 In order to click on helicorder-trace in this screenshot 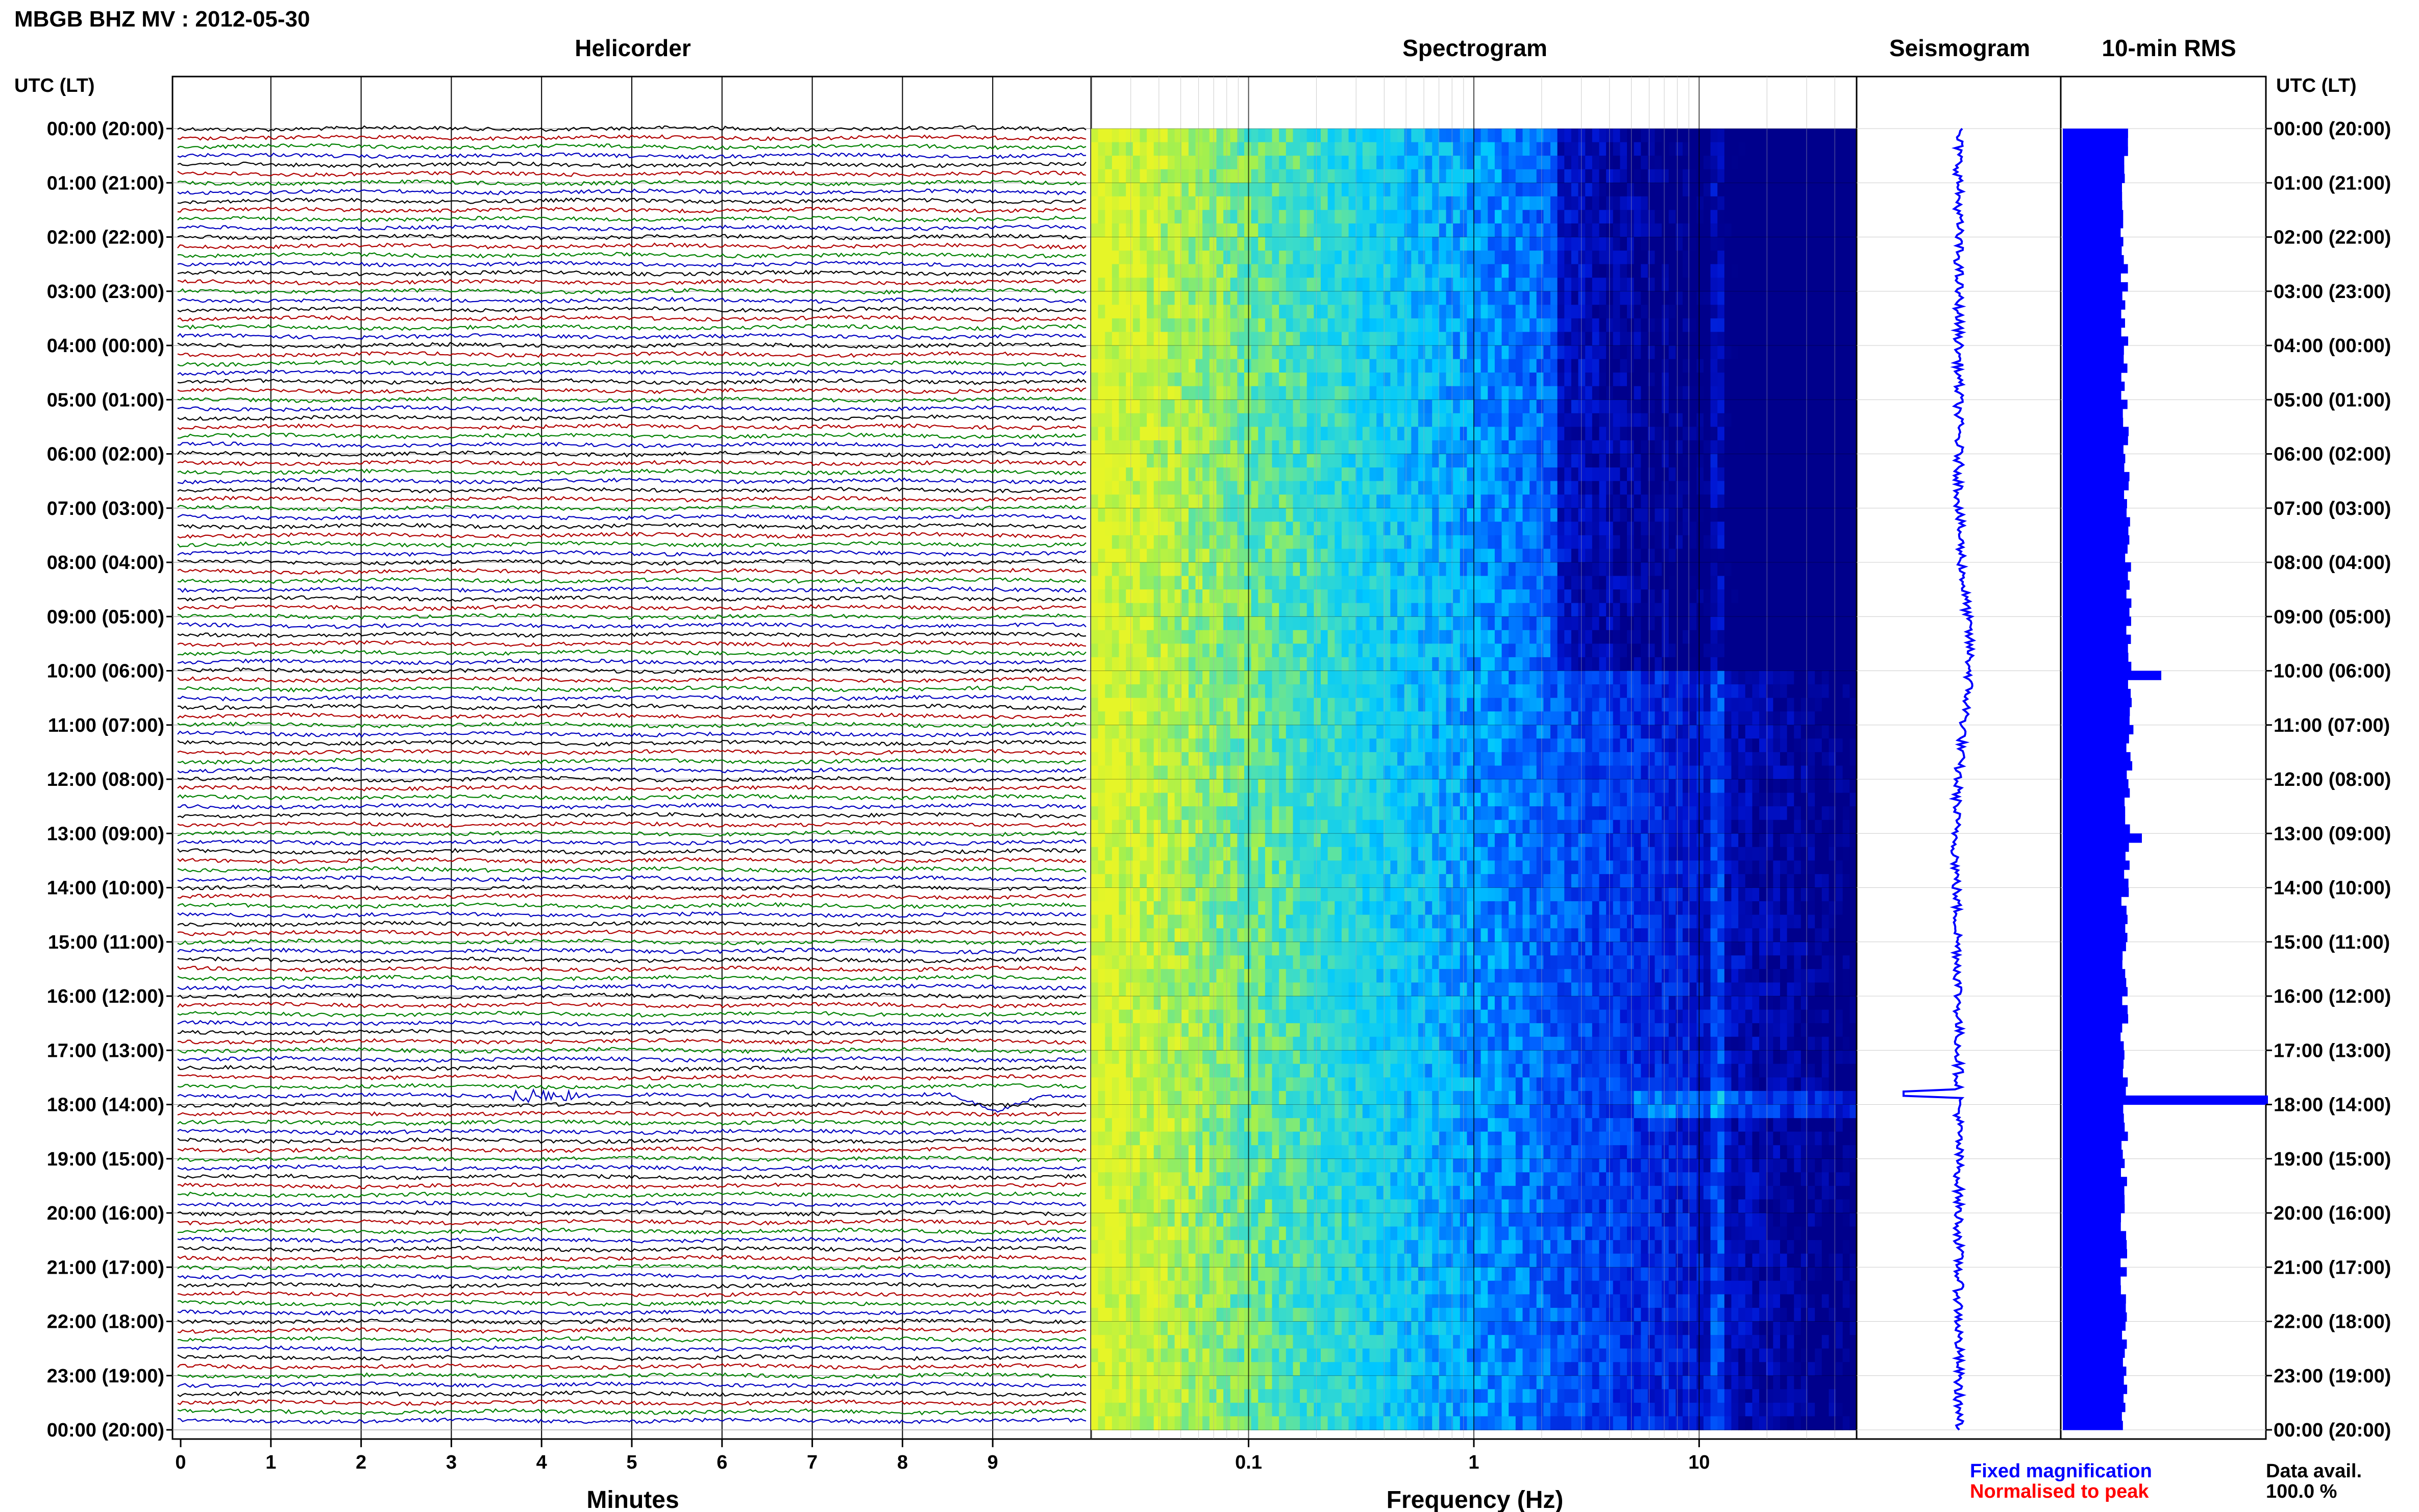, I will do `click(632, 1402)`.